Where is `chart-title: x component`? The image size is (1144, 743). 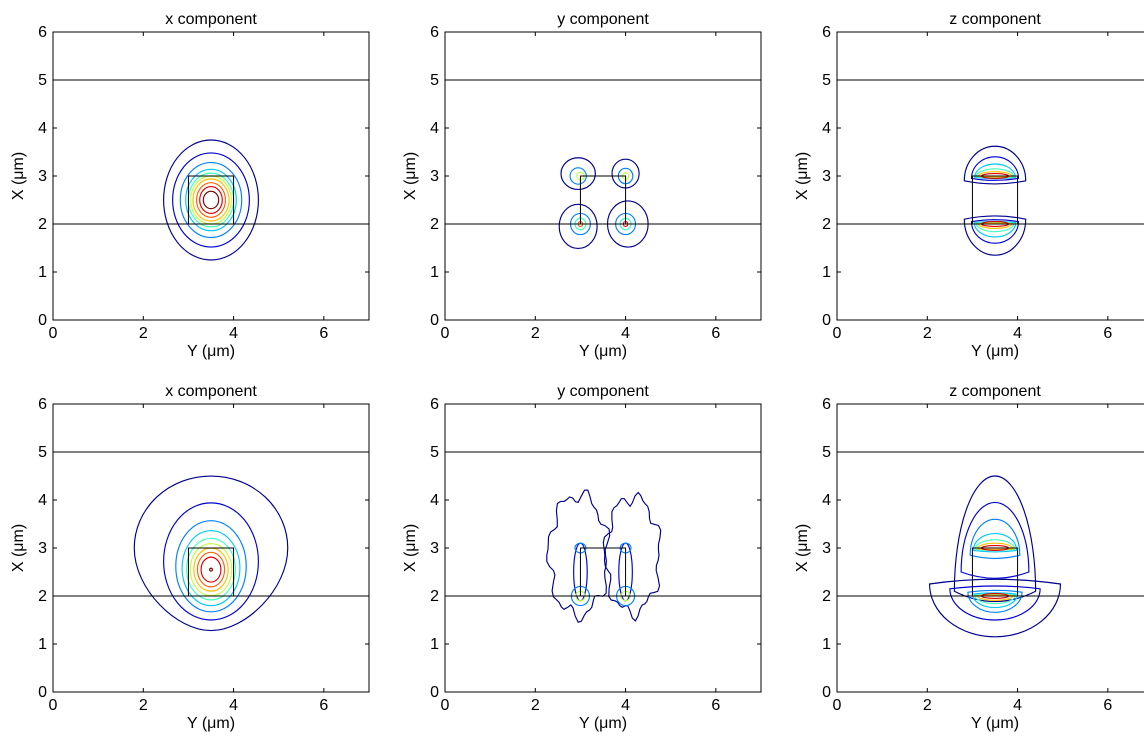
chart-title: x component is located at coordinates (211, 19).